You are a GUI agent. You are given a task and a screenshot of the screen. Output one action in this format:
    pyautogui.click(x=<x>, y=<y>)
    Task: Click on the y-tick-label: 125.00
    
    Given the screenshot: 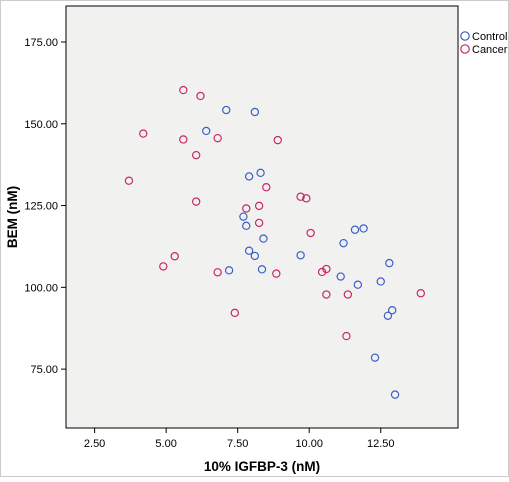 What is the action you would take?
    pyautogui.click(x=41, y=207)
    